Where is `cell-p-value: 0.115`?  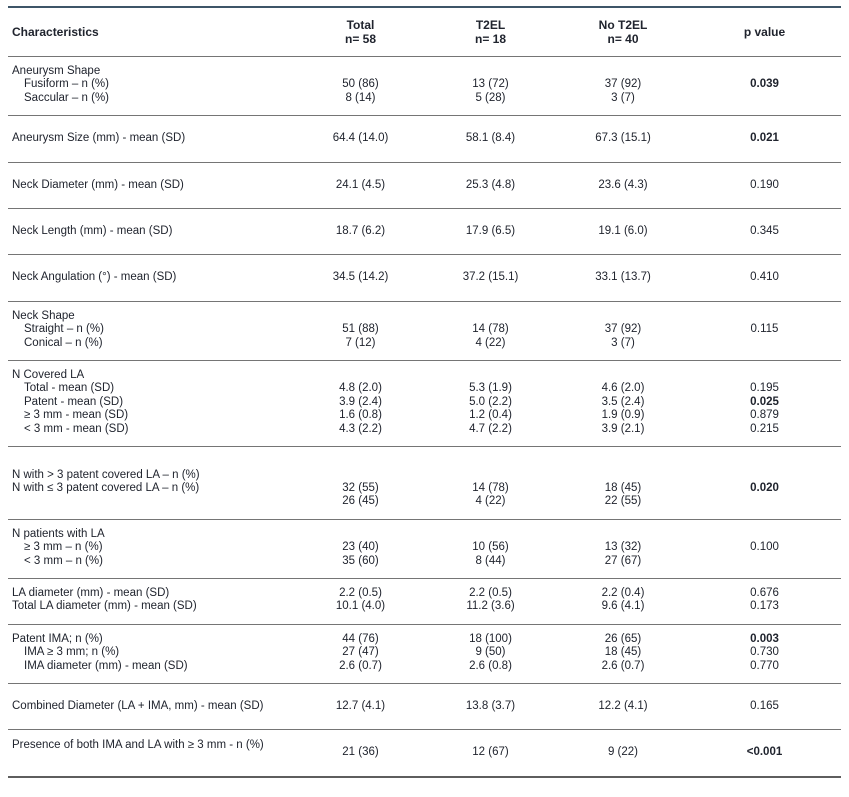
cell-p-value: 0.115 is located at coordinates (764, 329).